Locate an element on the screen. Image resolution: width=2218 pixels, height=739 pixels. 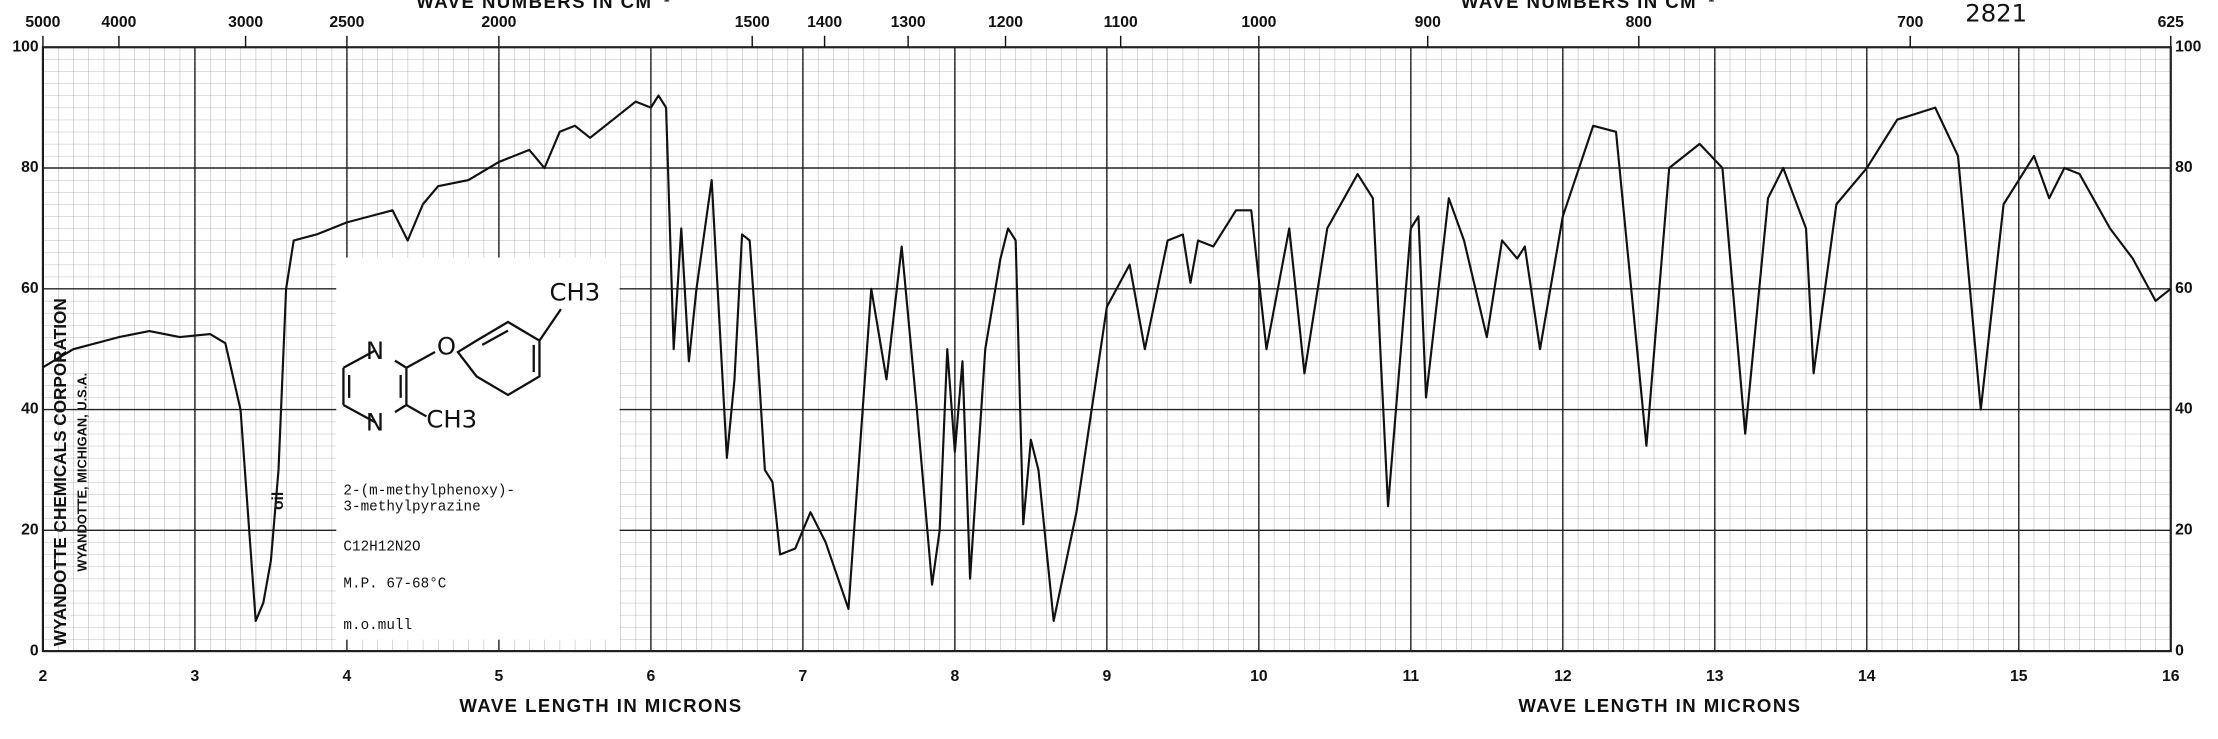
x-tick-label: 4 is located at coordinates (347, 676).